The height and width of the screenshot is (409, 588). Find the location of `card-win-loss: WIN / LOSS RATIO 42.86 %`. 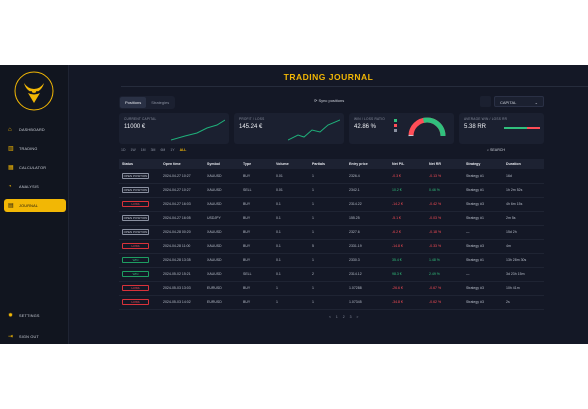

card-win-loss: WIN / LOSS RATIO 42.86 % is located at coordinates (401, 128).